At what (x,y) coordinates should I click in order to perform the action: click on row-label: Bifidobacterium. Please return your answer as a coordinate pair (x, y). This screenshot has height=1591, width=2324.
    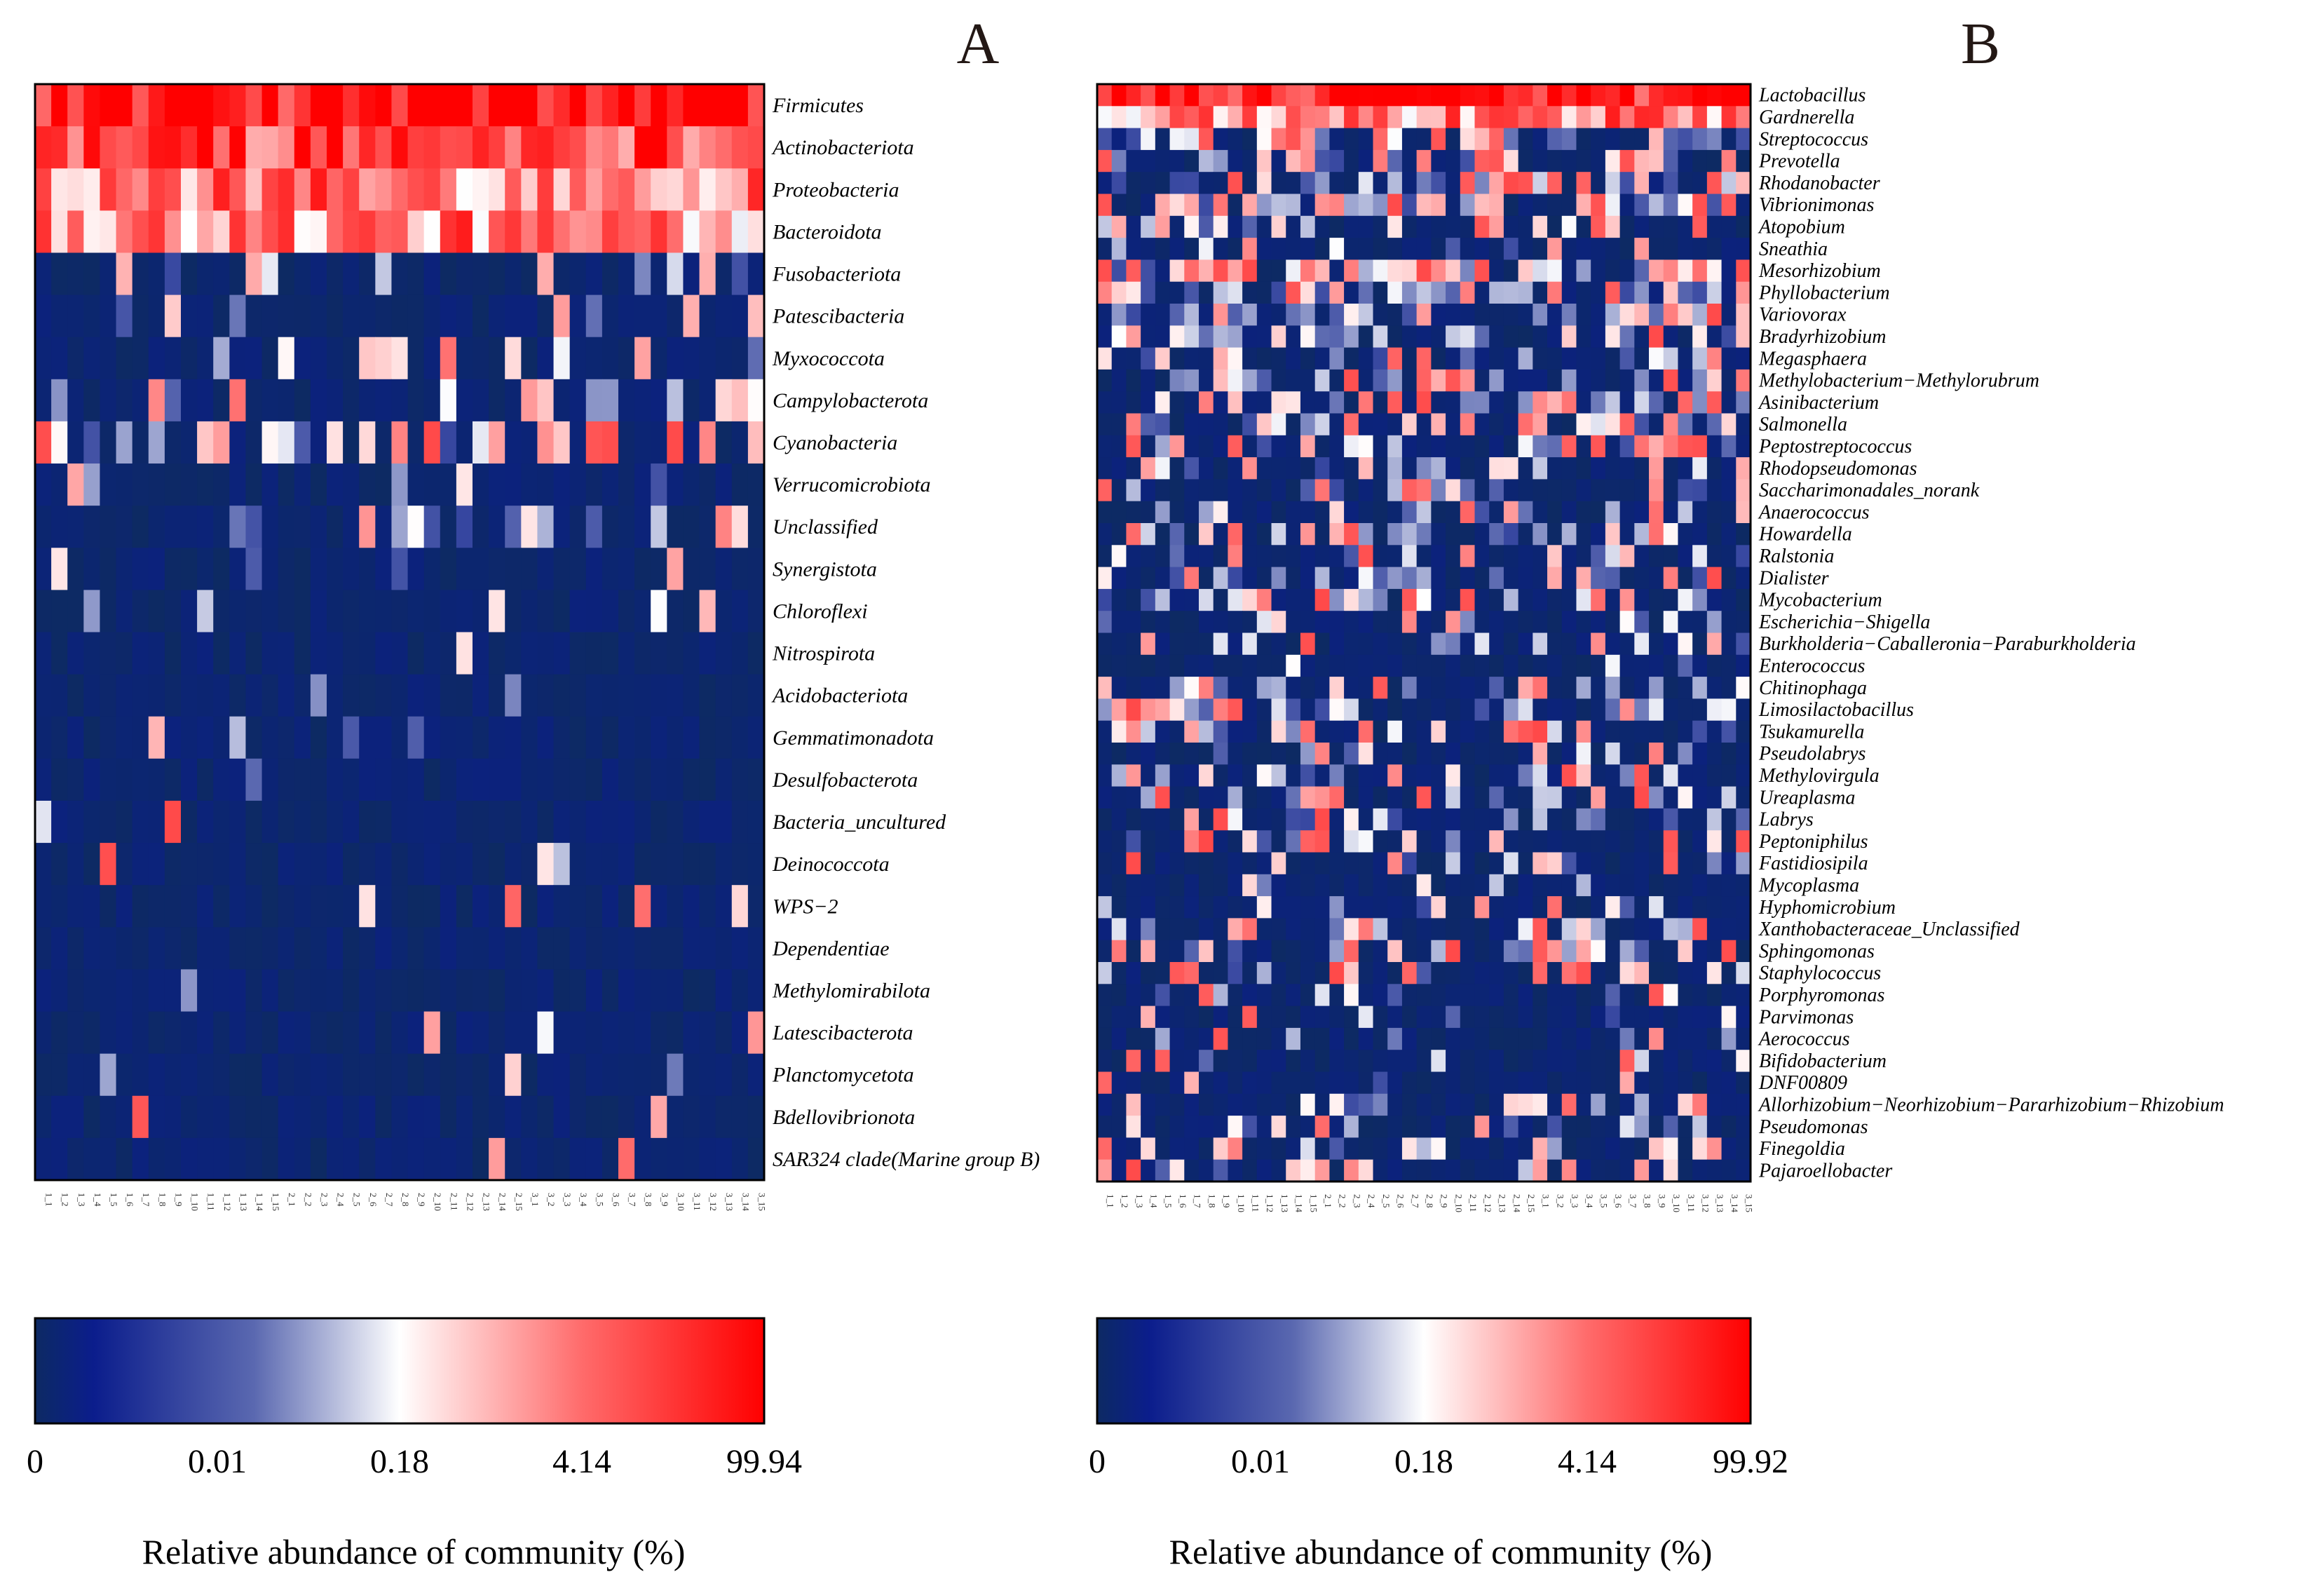
    Looking at the image, I should click on (1823, 1061).